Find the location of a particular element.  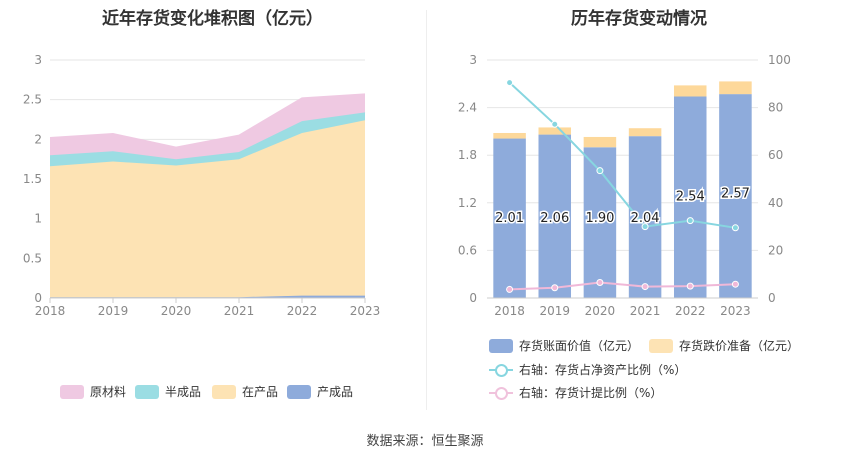

area-半成品 is located at coordinates (207, 139).